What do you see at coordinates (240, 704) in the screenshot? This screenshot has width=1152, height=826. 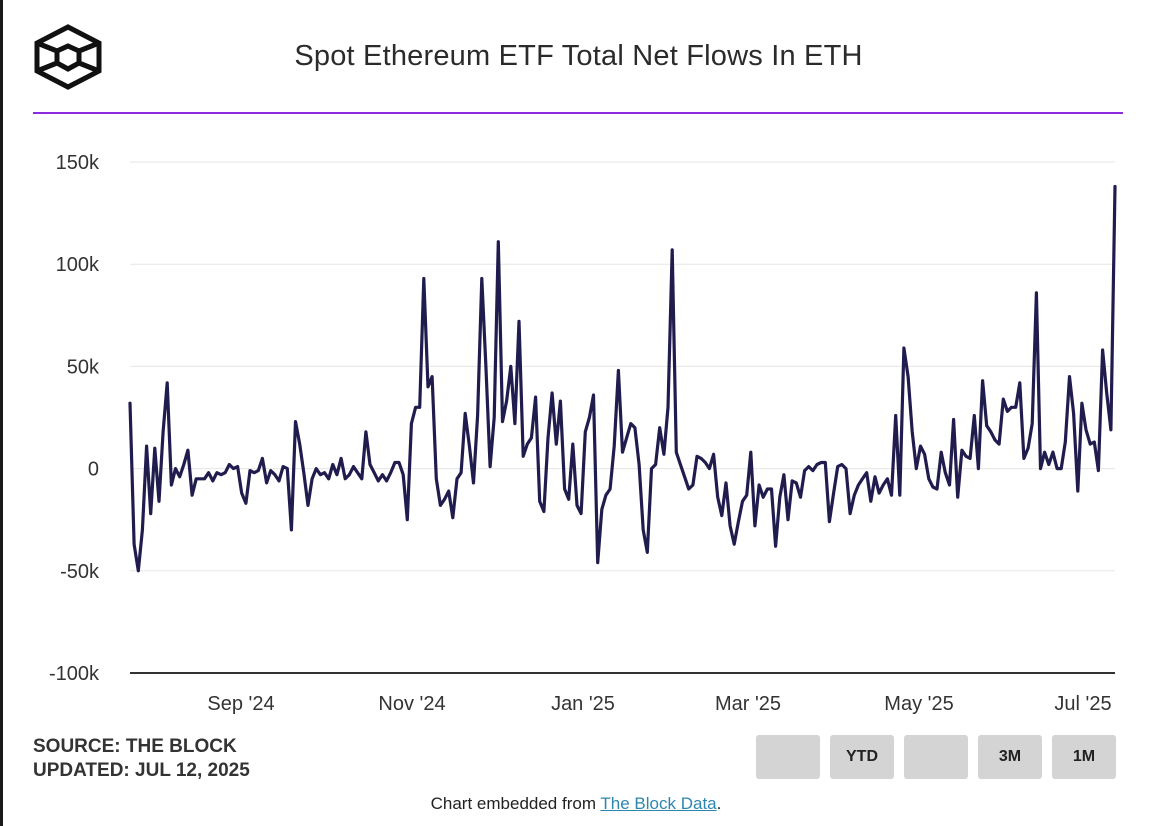 I see `x-tick-label: Sep '24` at bounding box center [240, 704].